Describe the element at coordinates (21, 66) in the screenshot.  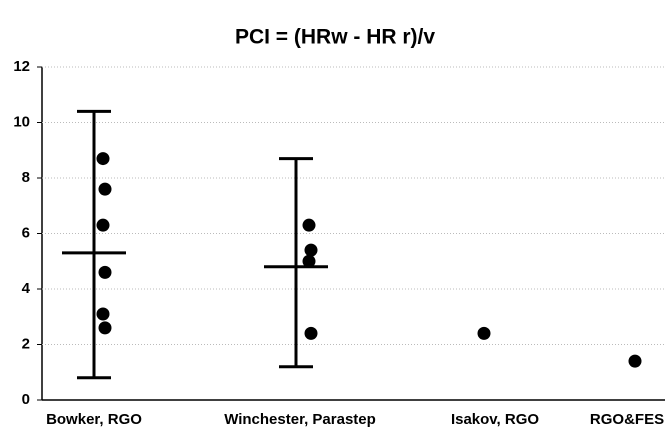
I see `y-tick-label: 12` at that location.